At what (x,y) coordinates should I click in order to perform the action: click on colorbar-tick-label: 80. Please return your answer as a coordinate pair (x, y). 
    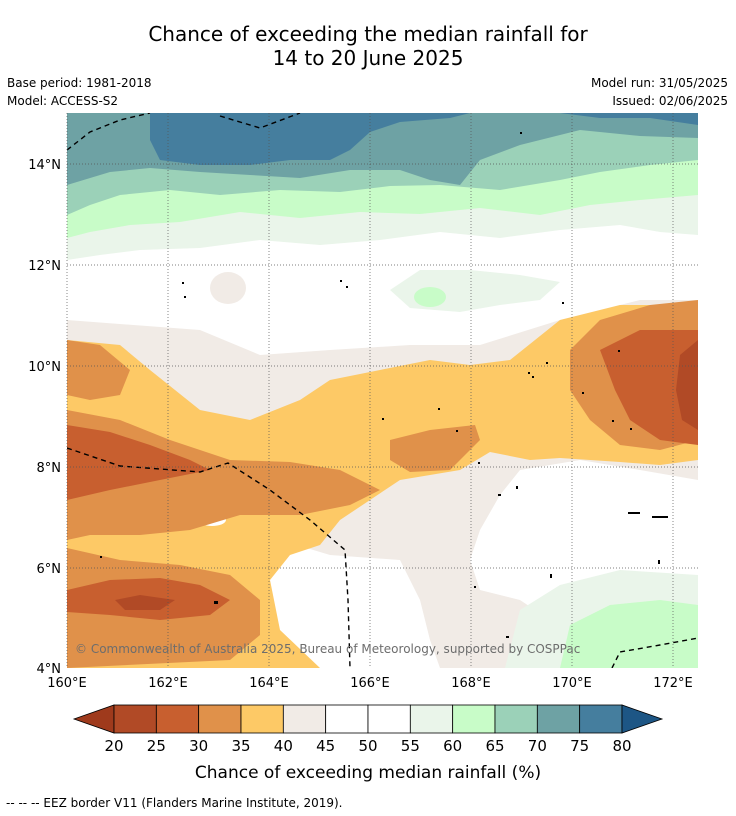
    Looking at the image, I should click on (621, 746).